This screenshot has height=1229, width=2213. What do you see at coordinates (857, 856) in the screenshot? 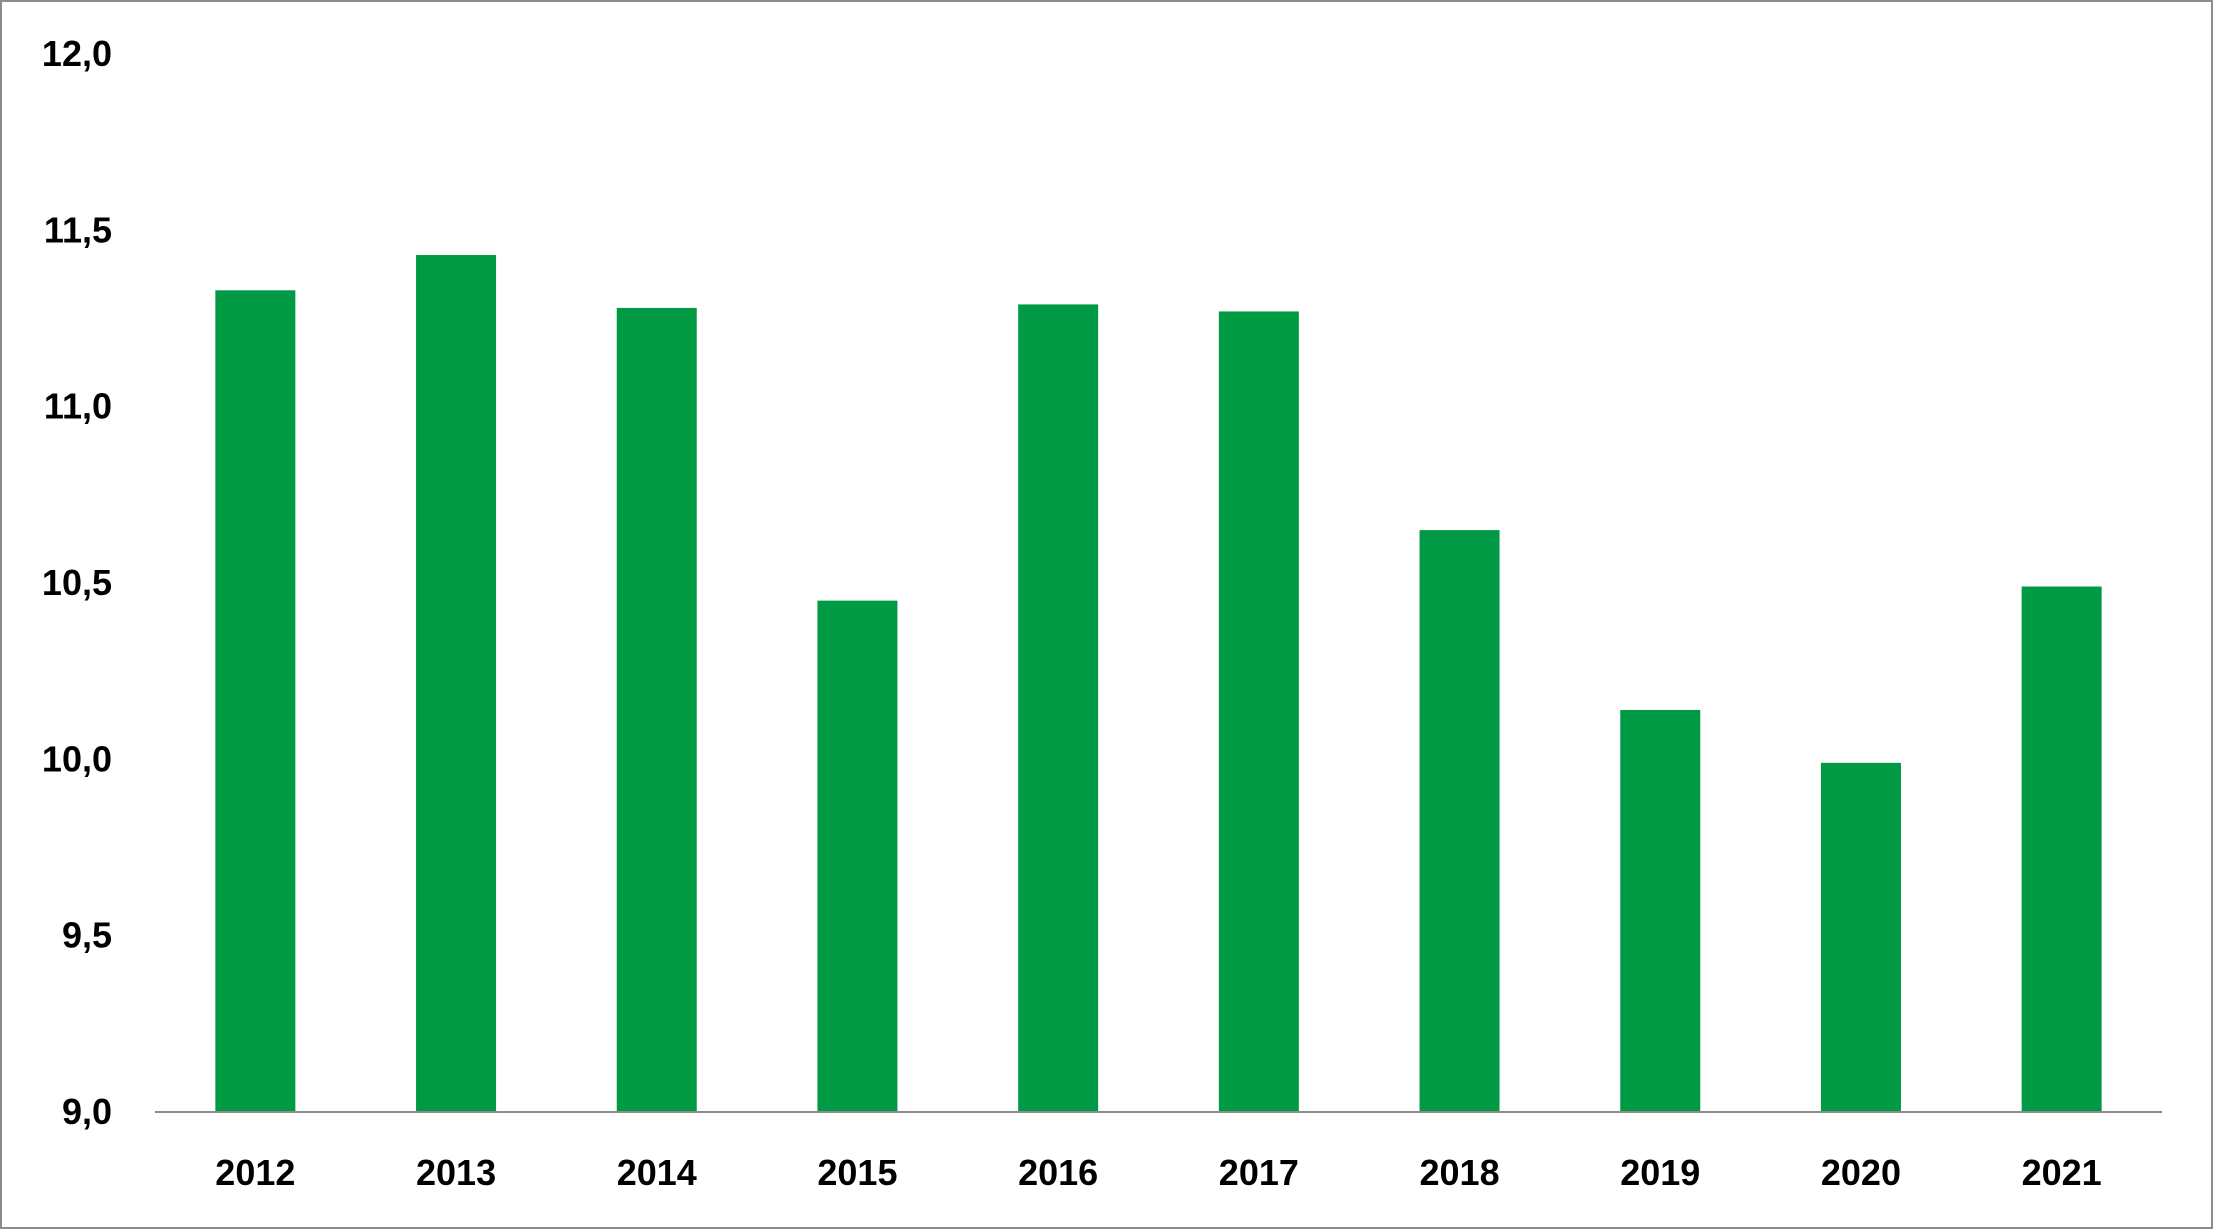
I see `bar-2015` at bounding box center [857, 856].